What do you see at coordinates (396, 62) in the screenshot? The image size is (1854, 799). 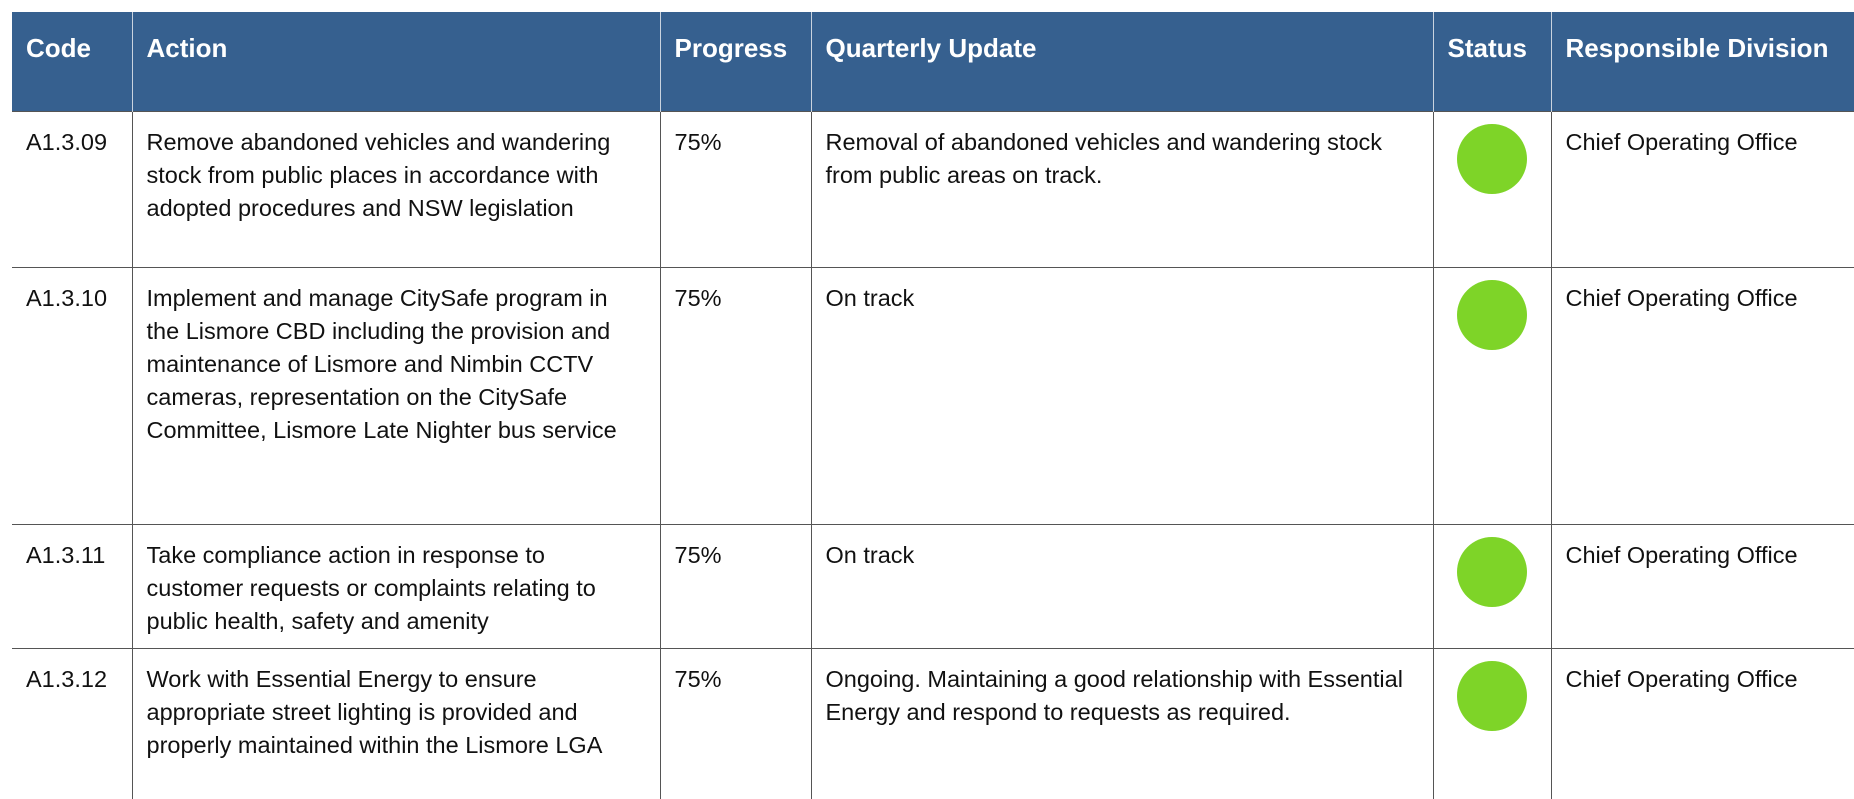 I see `header-cell: Action` at bounding box center [396, 62].